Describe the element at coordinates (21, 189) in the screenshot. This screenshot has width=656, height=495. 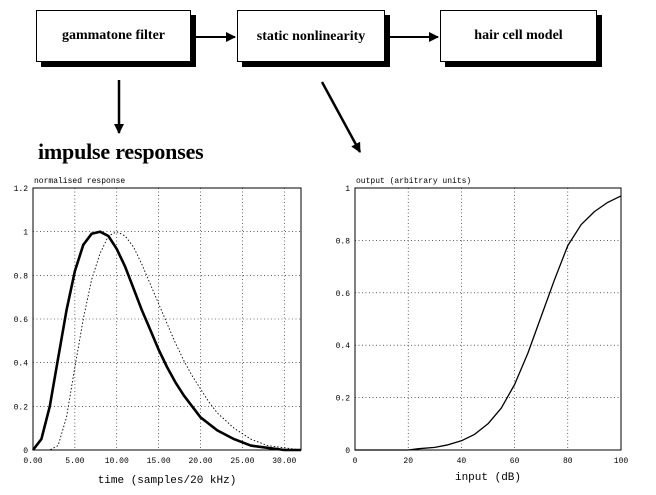
I see `y-tick-label: 1.2` at that location.